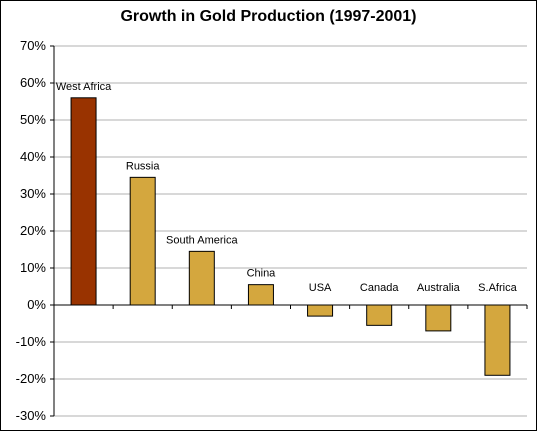 The image size is (537, 431). What do you see at coordinates (84, 87) in the screenshot?
I see `bar-label: West Africa` at bounding box center [84, 87].